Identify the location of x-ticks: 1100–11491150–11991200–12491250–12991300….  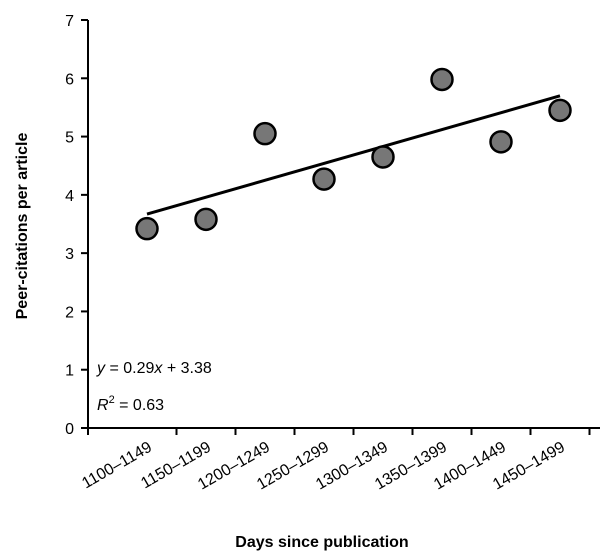
(335, 461).